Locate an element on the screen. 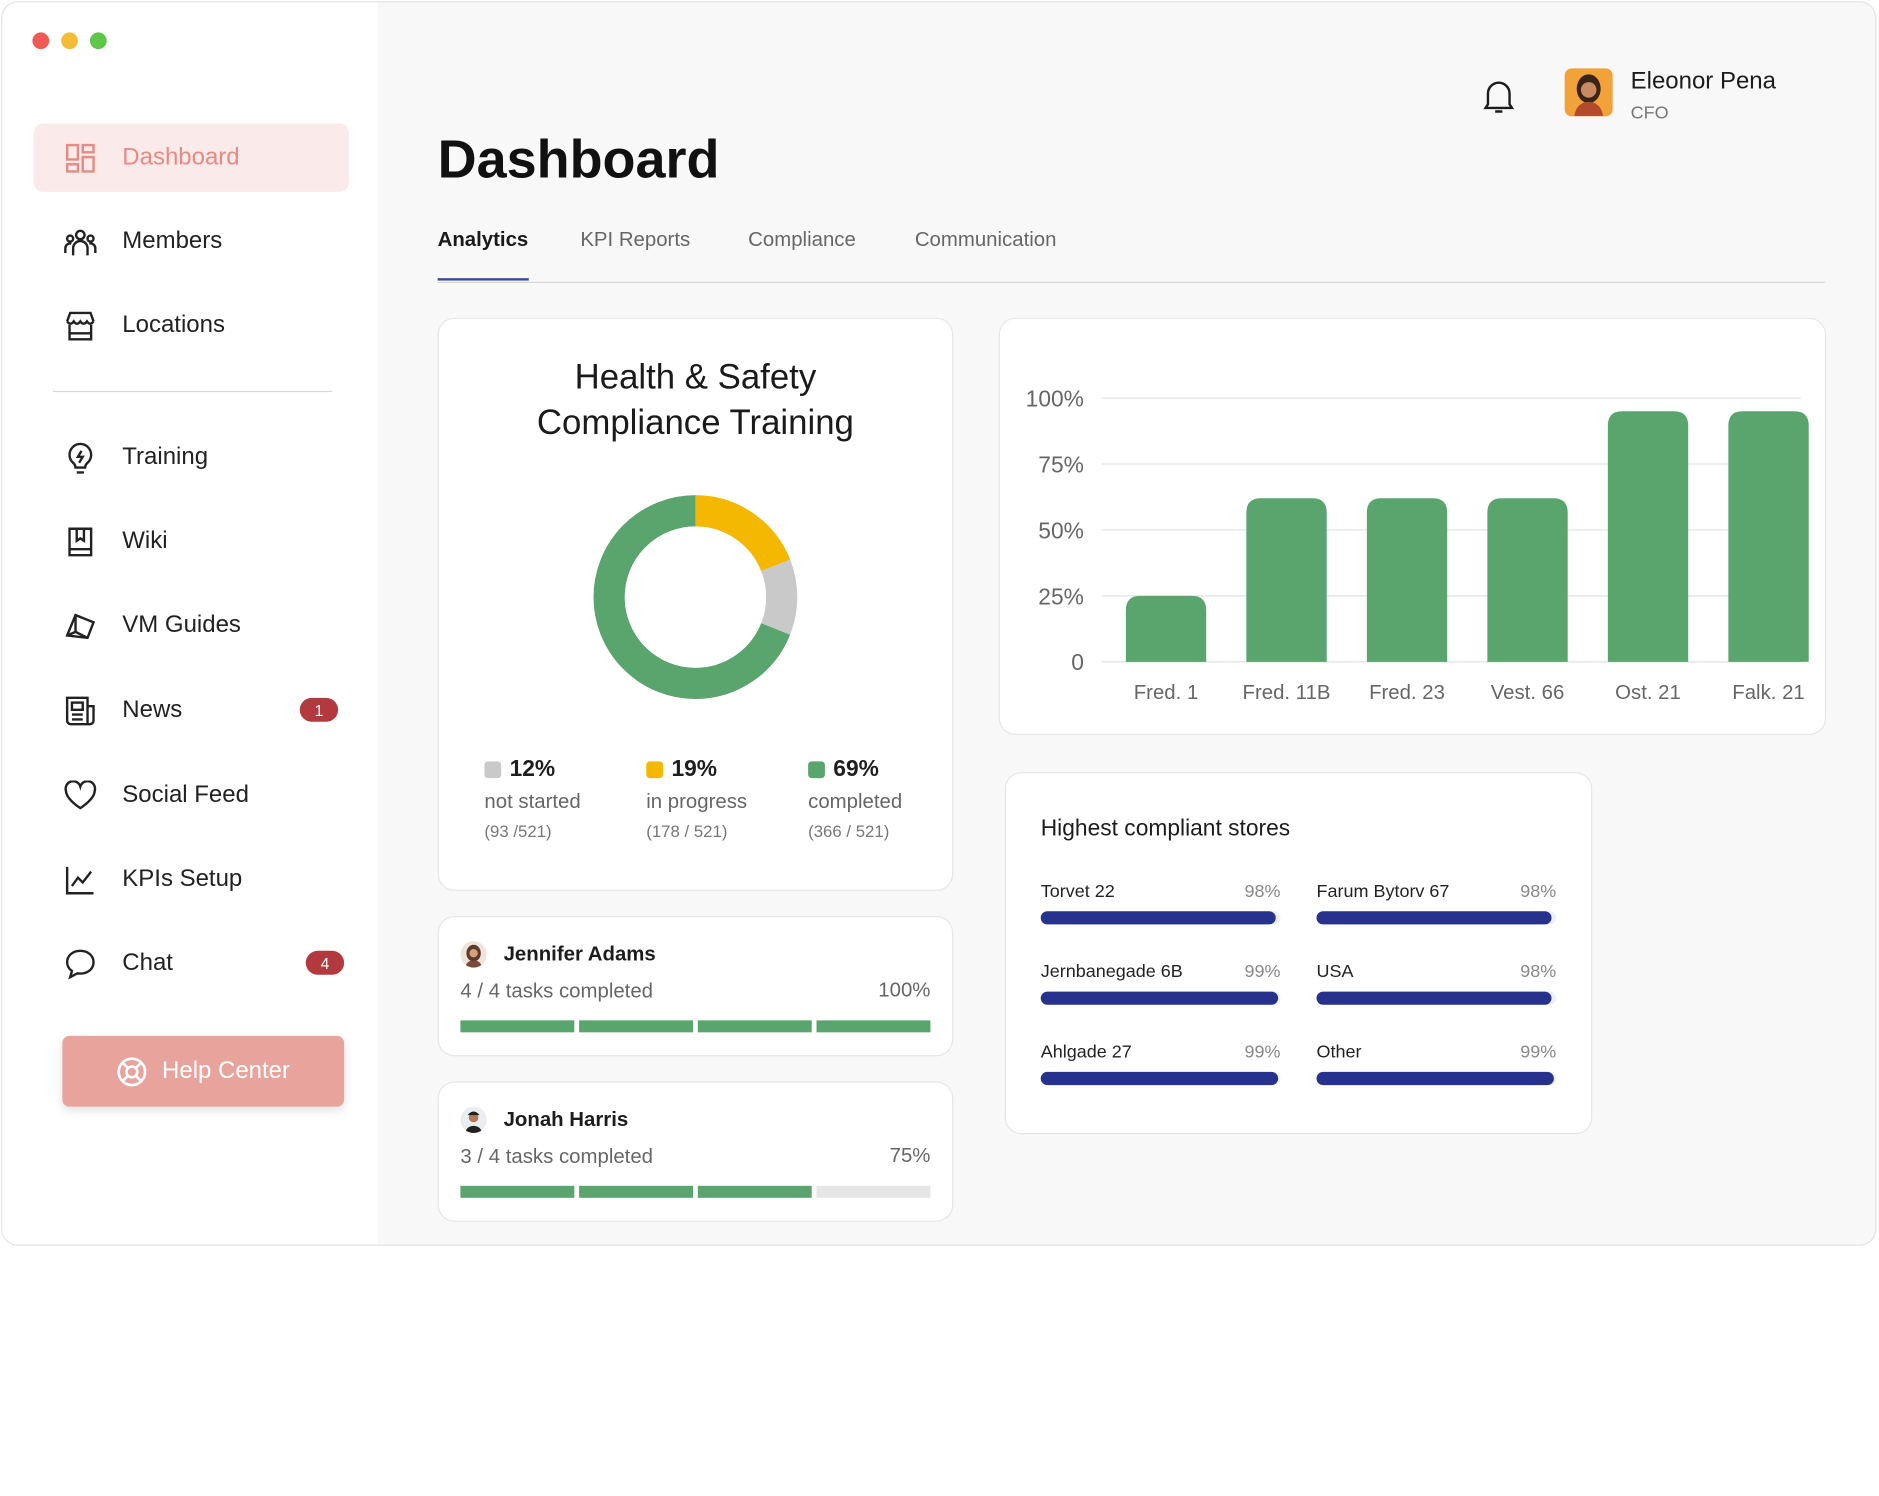 Image resolution: width=1879 pixels, height=1496 pixels. sidebar-item-members: Members is located at coordinates (191, 241).